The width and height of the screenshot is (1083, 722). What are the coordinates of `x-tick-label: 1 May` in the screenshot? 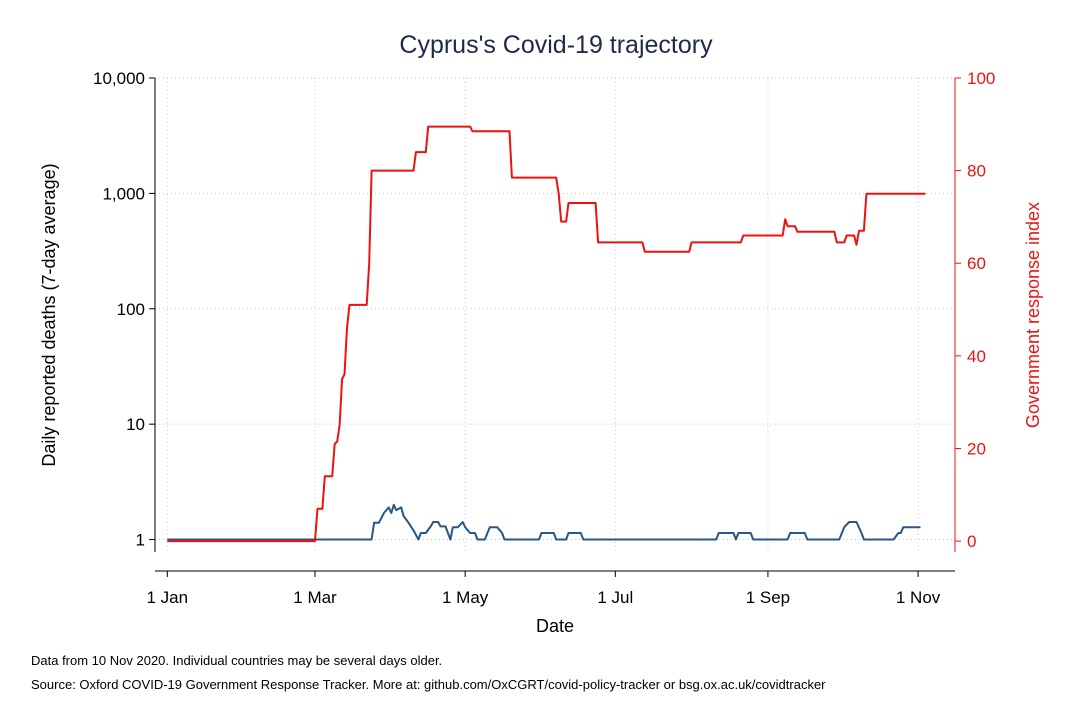 It's located at (465, 597).